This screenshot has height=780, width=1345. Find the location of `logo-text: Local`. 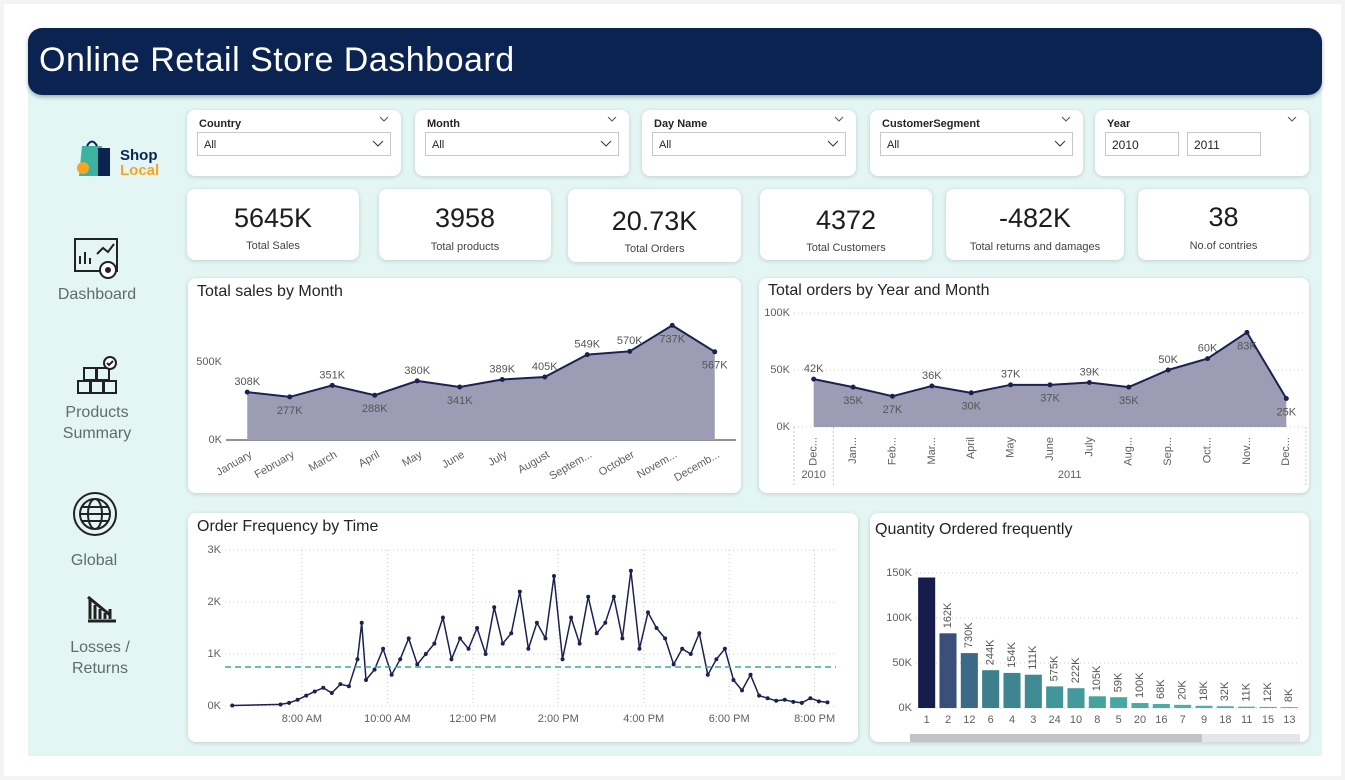

logo-text: Local is located at coordinates (139, 170).